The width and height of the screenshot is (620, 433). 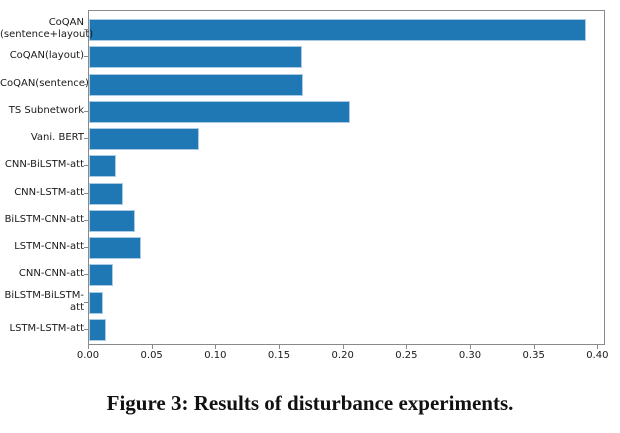 I want to click on x-tick-label-5: 0.25, so click(x=406, y=355).